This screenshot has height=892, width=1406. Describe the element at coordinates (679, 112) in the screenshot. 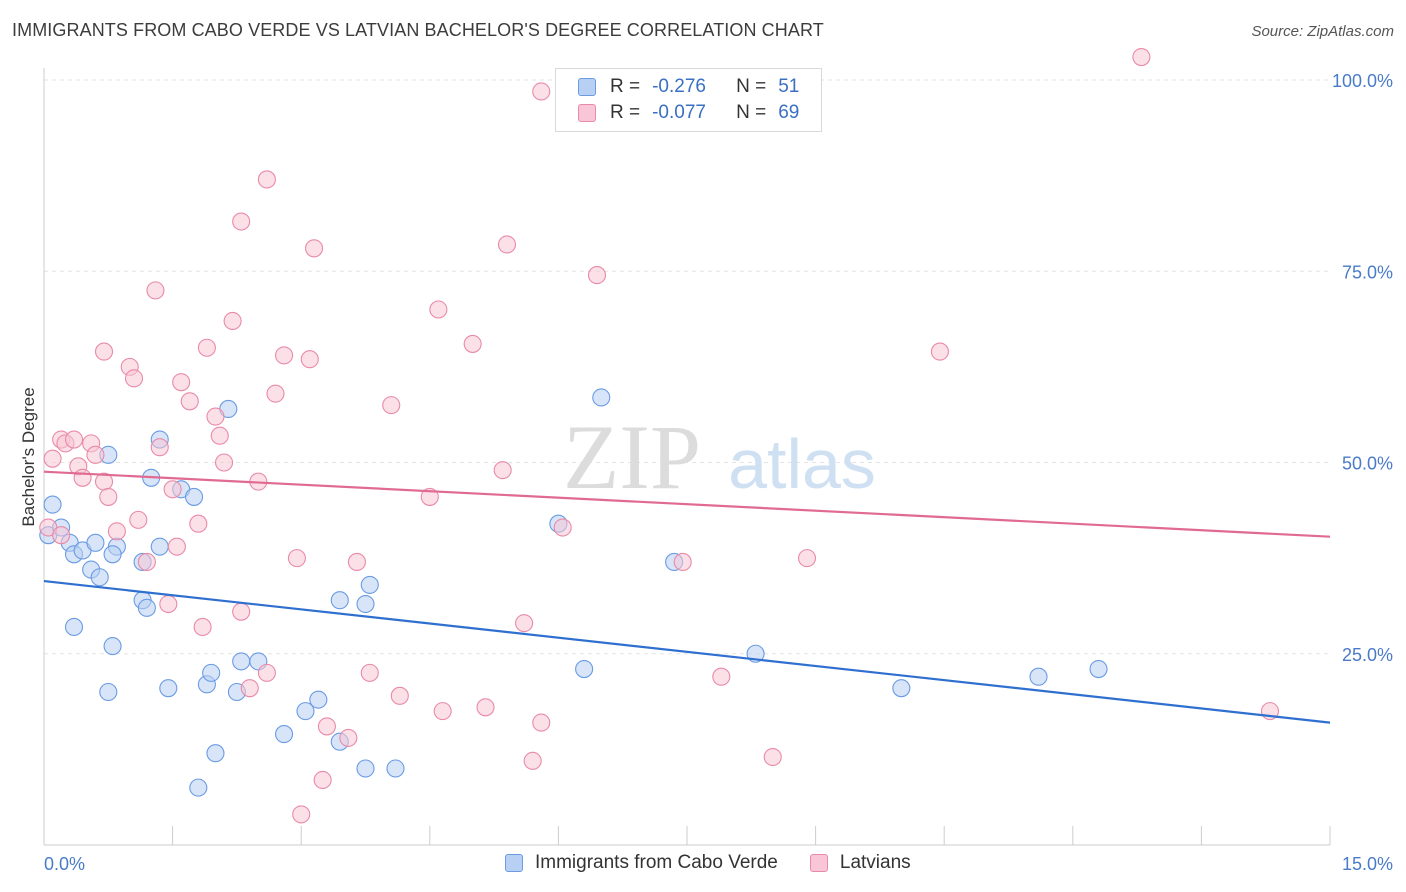

I see `legend-r-value: -0.077` at that location.